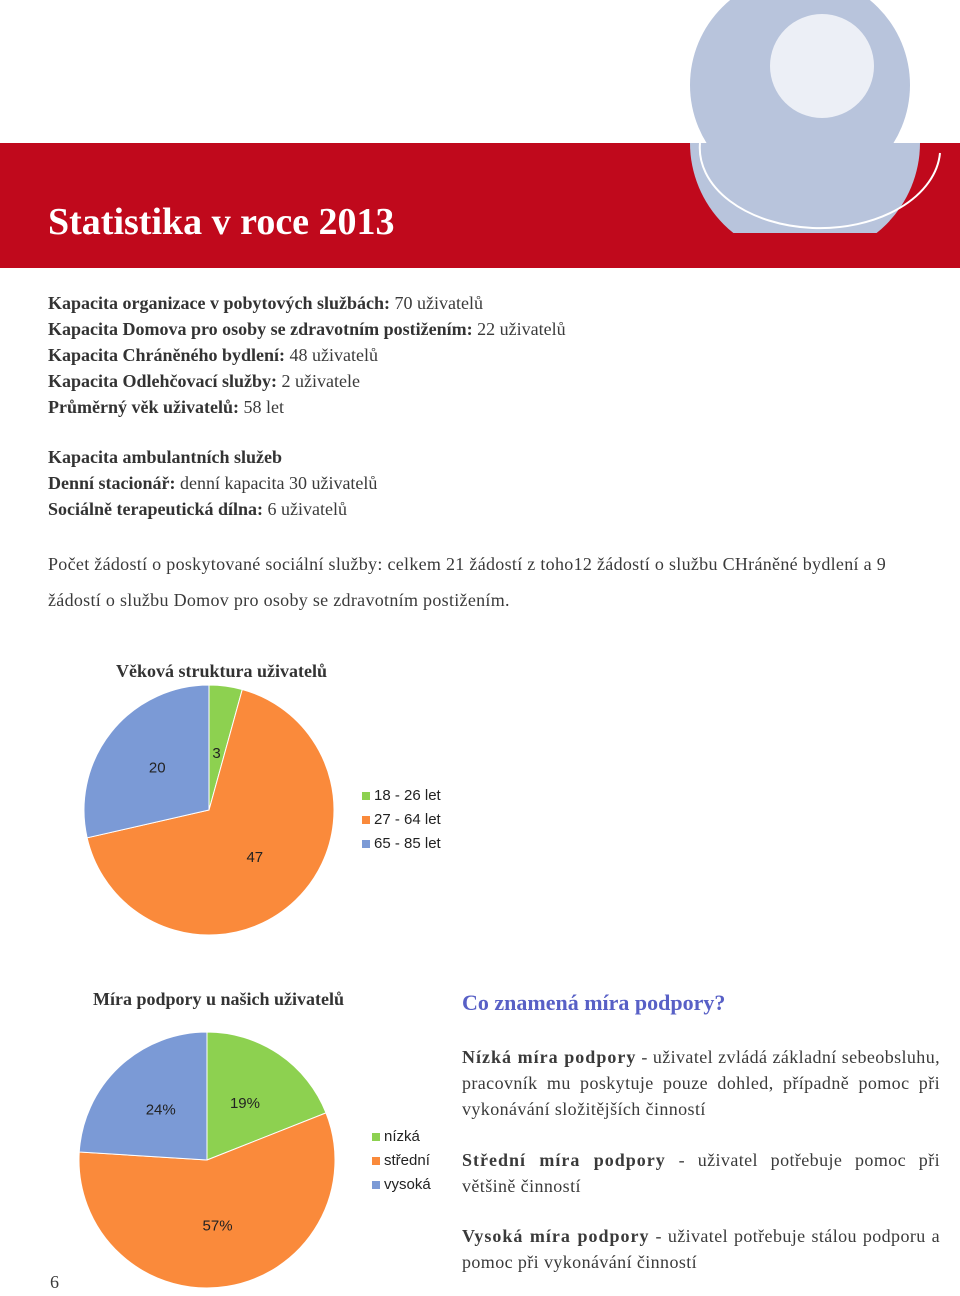  What do you see at coordinates (334, 355) in the screenshot?
I see `value: 48 uživatelů` at bounding box center [334, 355].